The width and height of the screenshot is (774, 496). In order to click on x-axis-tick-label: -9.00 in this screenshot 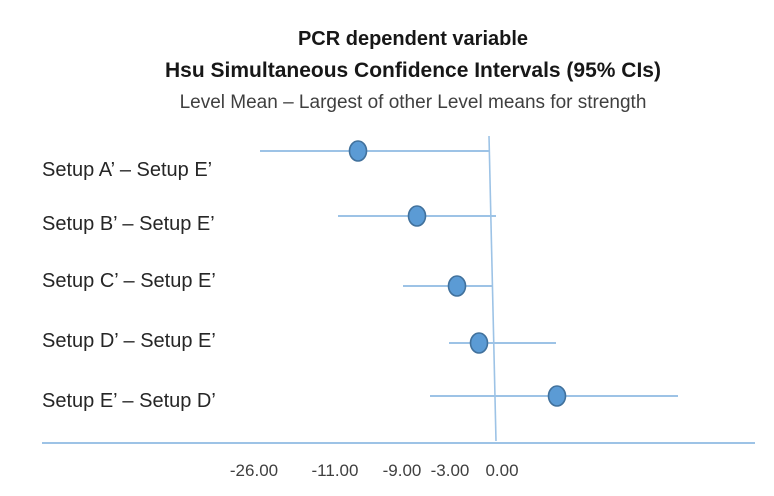, I will do `click(402, 470)`.